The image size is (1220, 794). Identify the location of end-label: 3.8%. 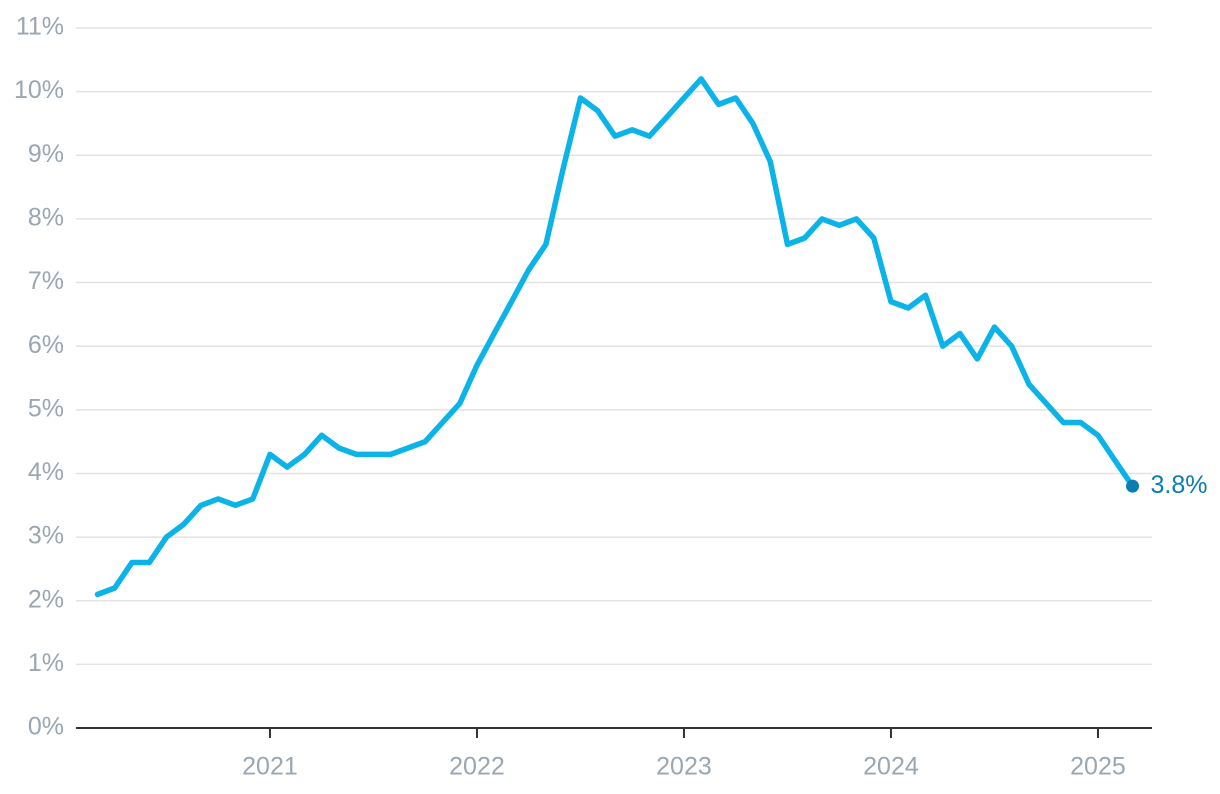
(1179, 485).